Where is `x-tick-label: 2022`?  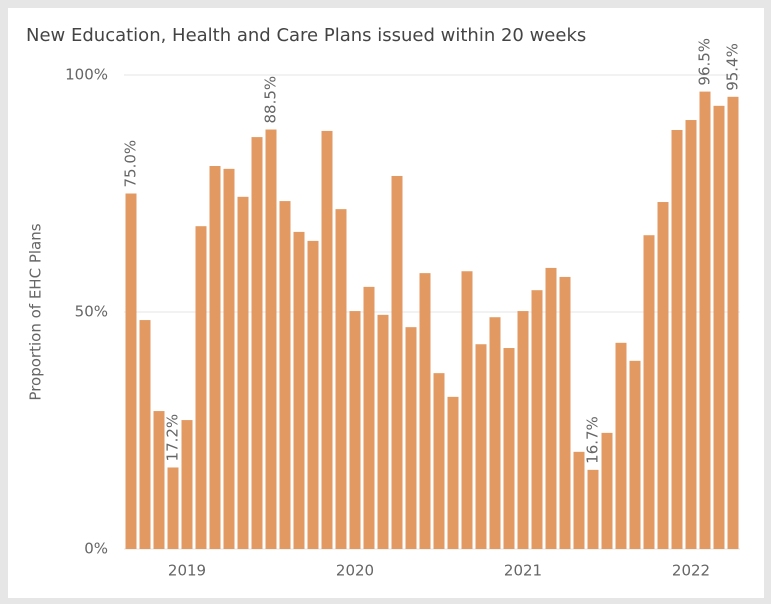
x-tick-label: 2022 is located at coordinates (691, 571).